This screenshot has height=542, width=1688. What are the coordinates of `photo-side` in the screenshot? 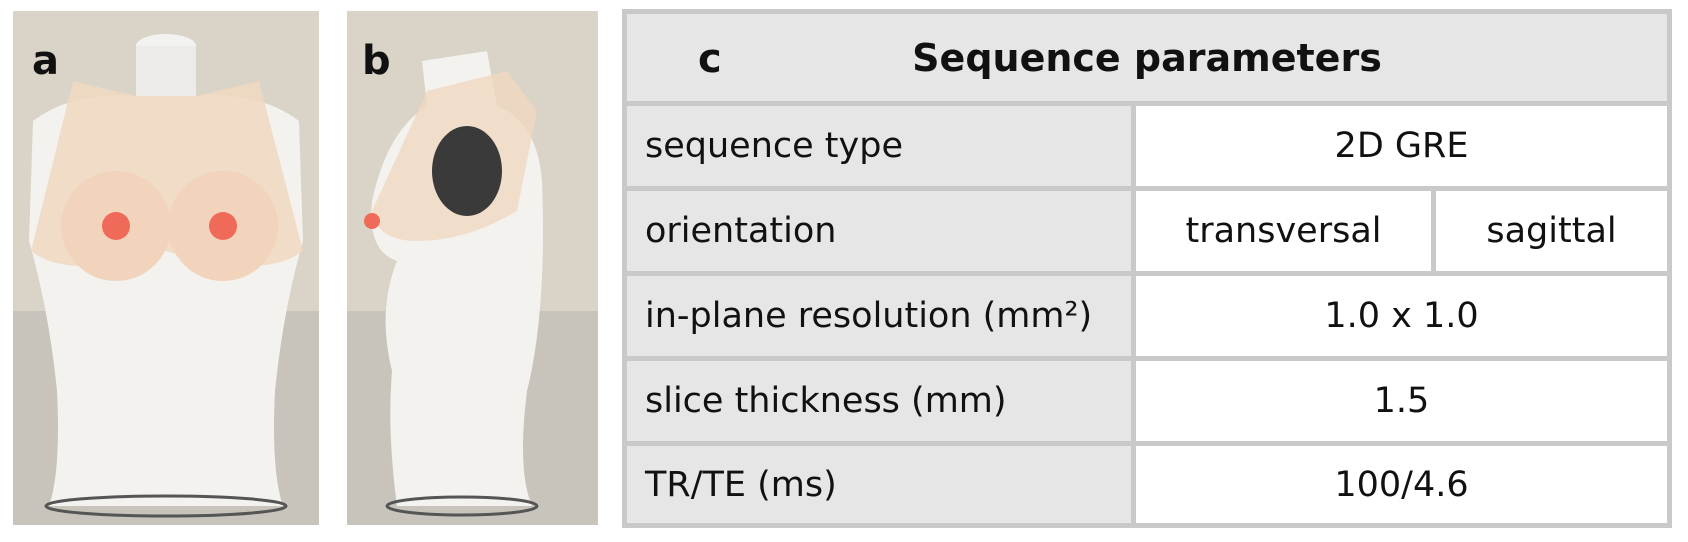 It's located at (472, 268).